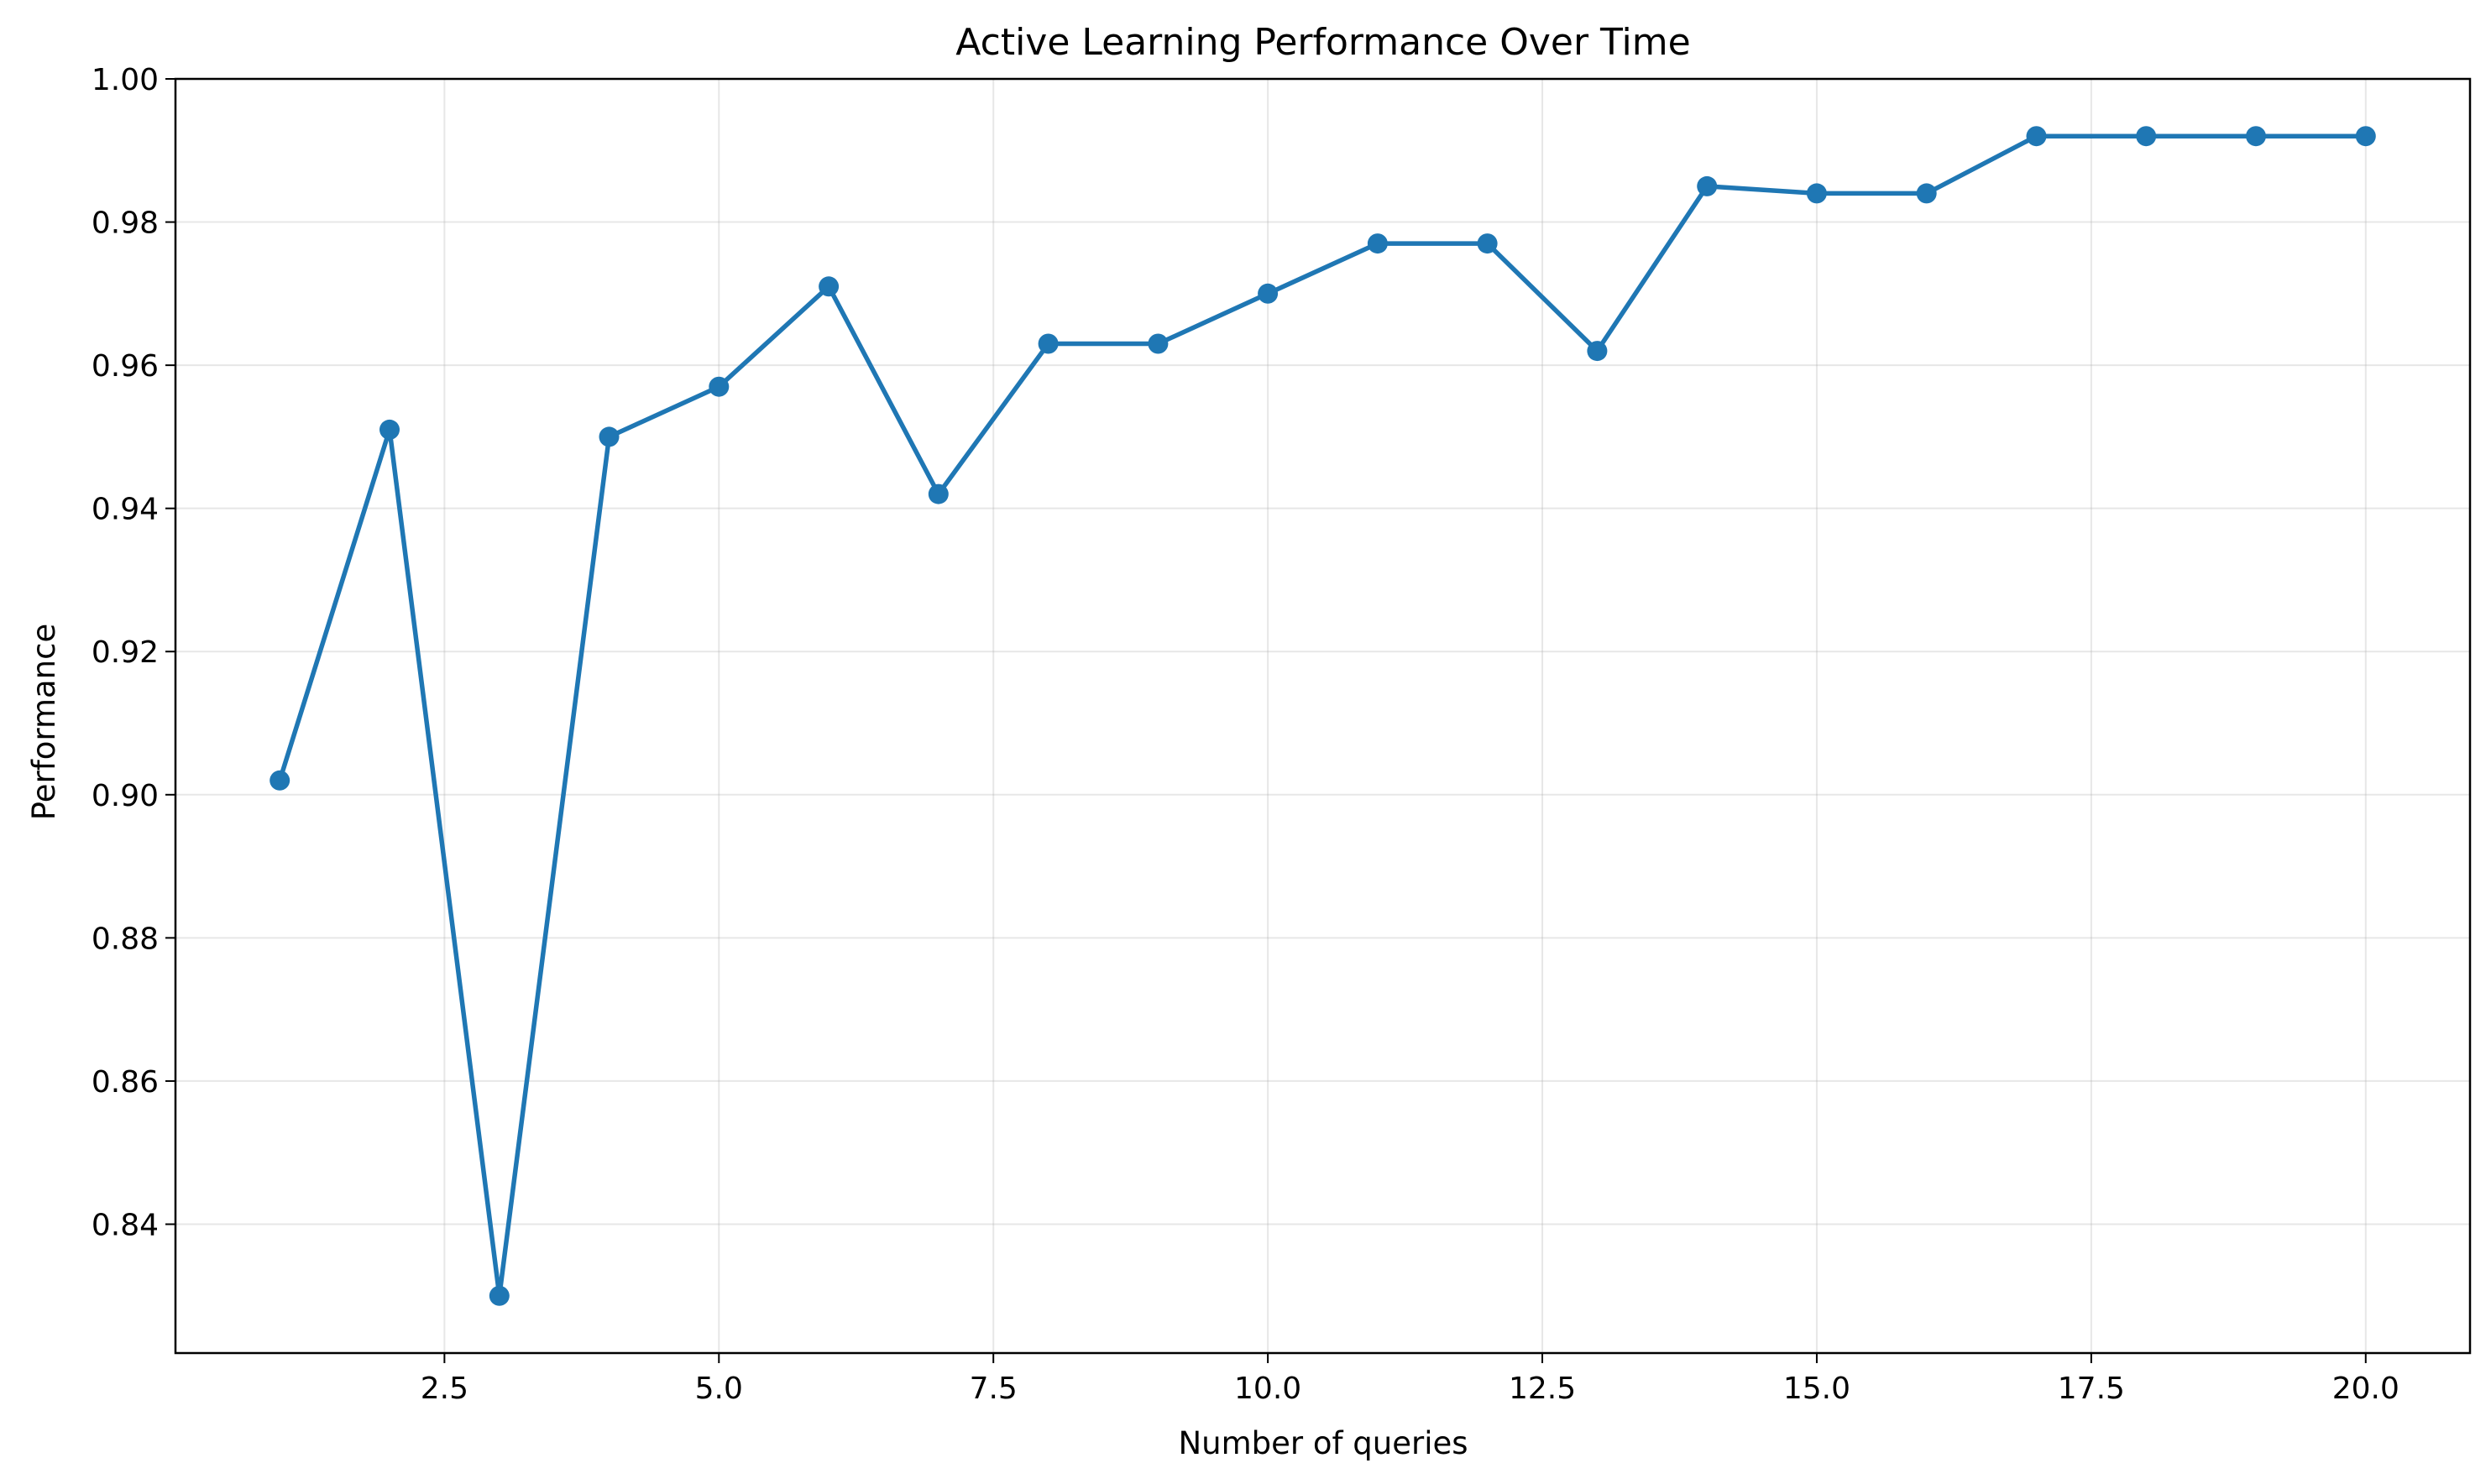 This screenshot has height=1484, width=2491. Describe the element at coordinates (444, 1389) in the screenshot. I see `x-tick-label: 2.5` at that location.